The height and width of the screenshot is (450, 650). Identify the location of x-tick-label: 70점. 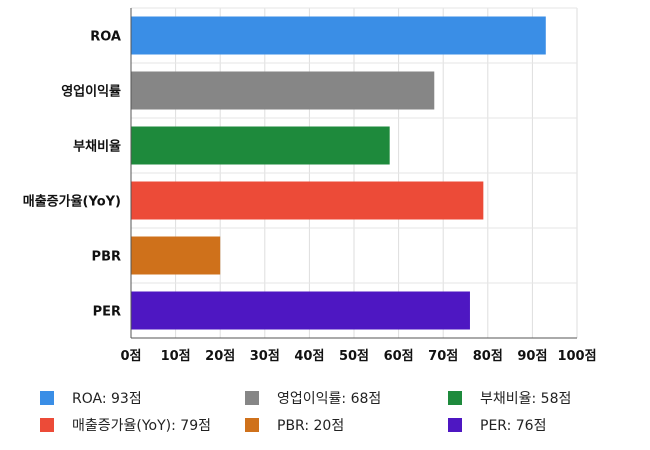
(443, 356).